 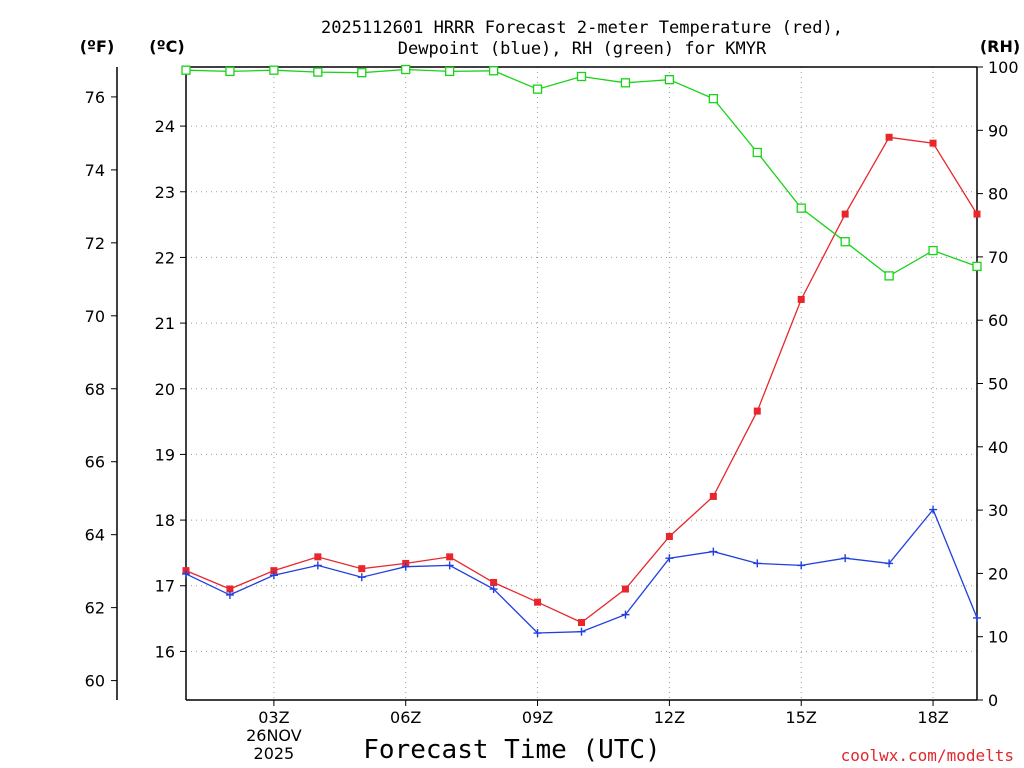 What do you see at coordinates (511, 750) in the screenshot?
I see `x-axis-title: Forecast Time (UTC)` at bounding box center [511, 750].